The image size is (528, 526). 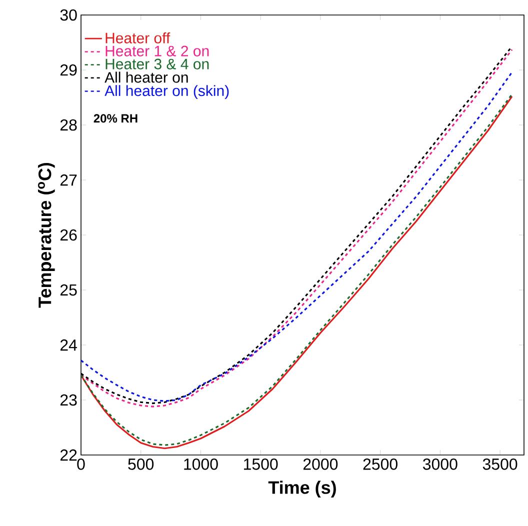 I want to click on annotation: 20% RH, so click(x=116, y=118).